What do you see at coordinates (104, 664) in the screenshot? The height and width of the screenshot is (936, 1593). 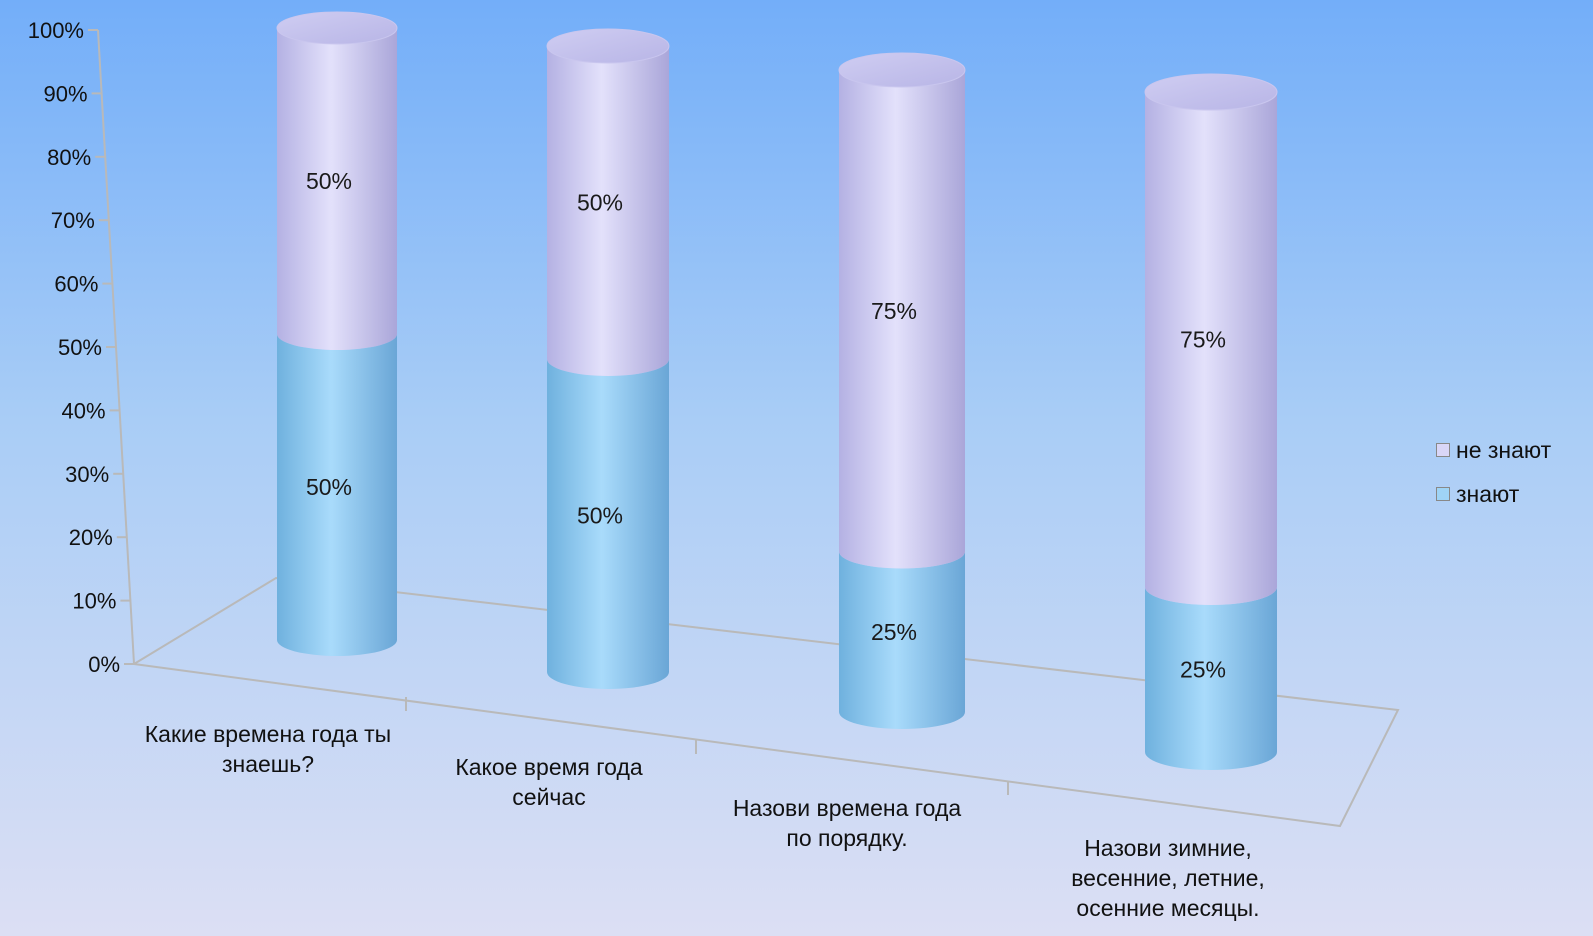 I see `y-tick-label: 0%` at bounding box center [104, 664].